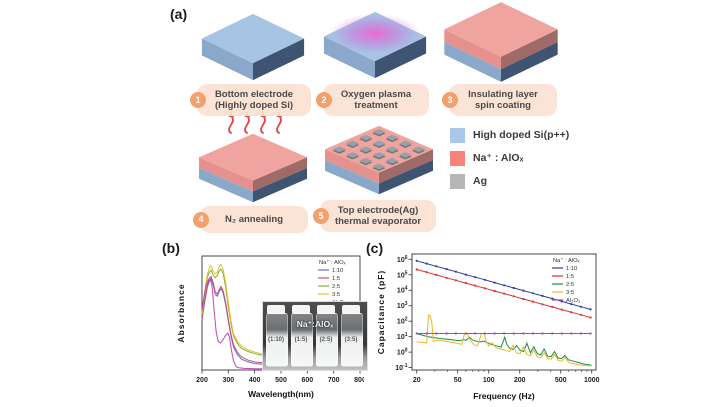 This screenshot has height=407, width=720. I want to click on svg-text: 10⁻¹, so click(401, 367).